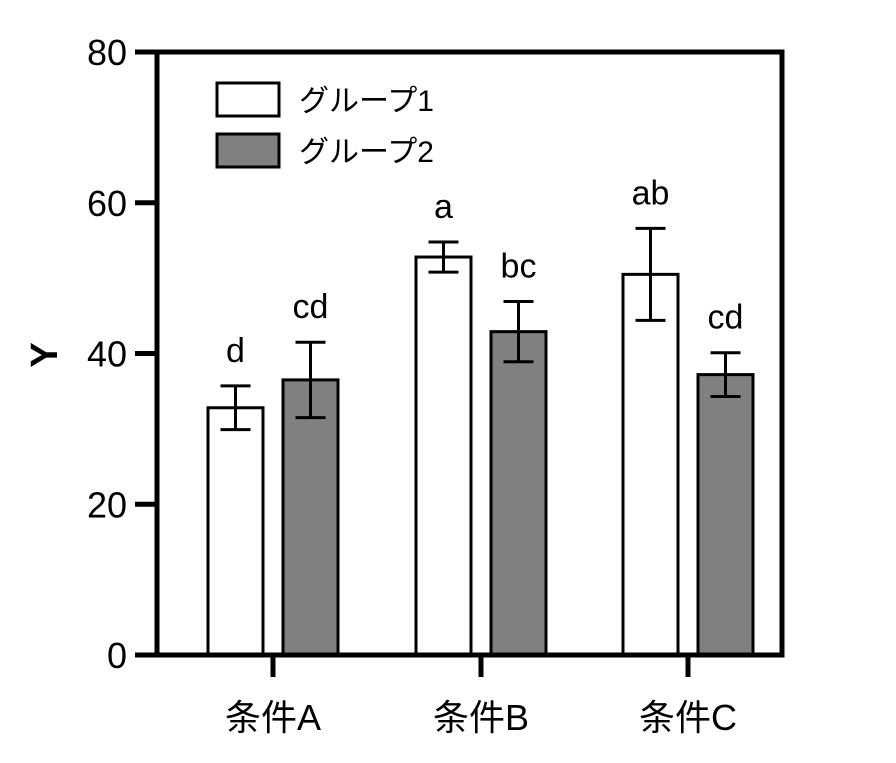 Image resolution: width=896 pixels, height=763 pixels. Describe the element at coordinates (107, 354) in the screenshot. I see `y-tick-label: 40` at that location.